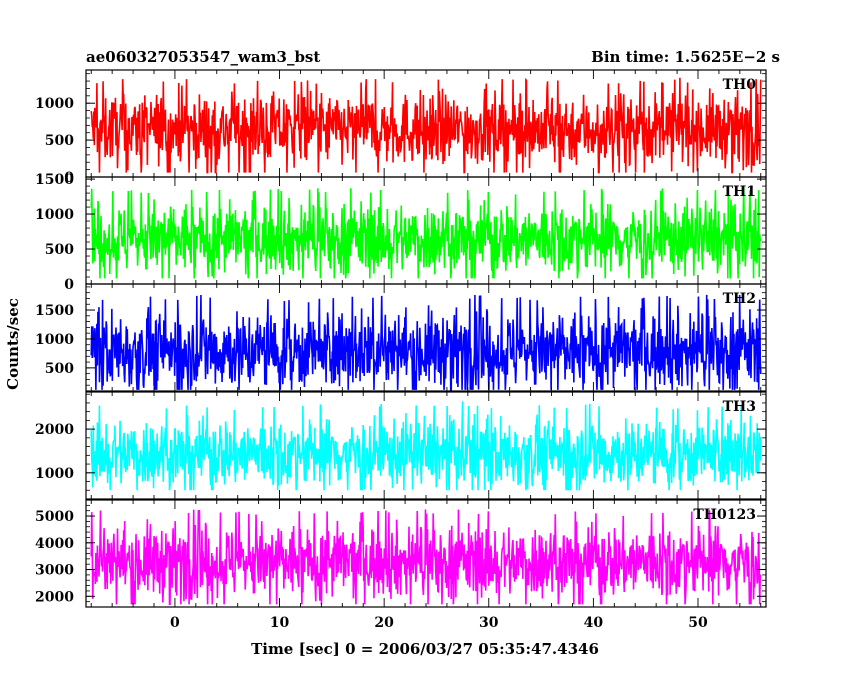 Image resolution: width=850 pixels, height=684 pixels. Describe the element at coordinates (426, 557) in the screenshot. I see `series-line-th0123` at that location.